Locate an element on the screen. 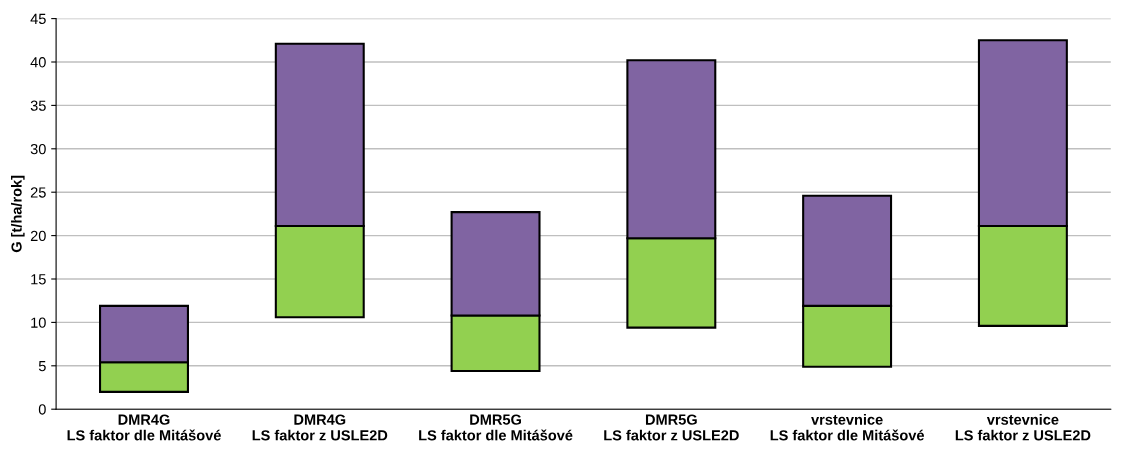  y-tick-label: 15 is located at coordinates (38, 279).